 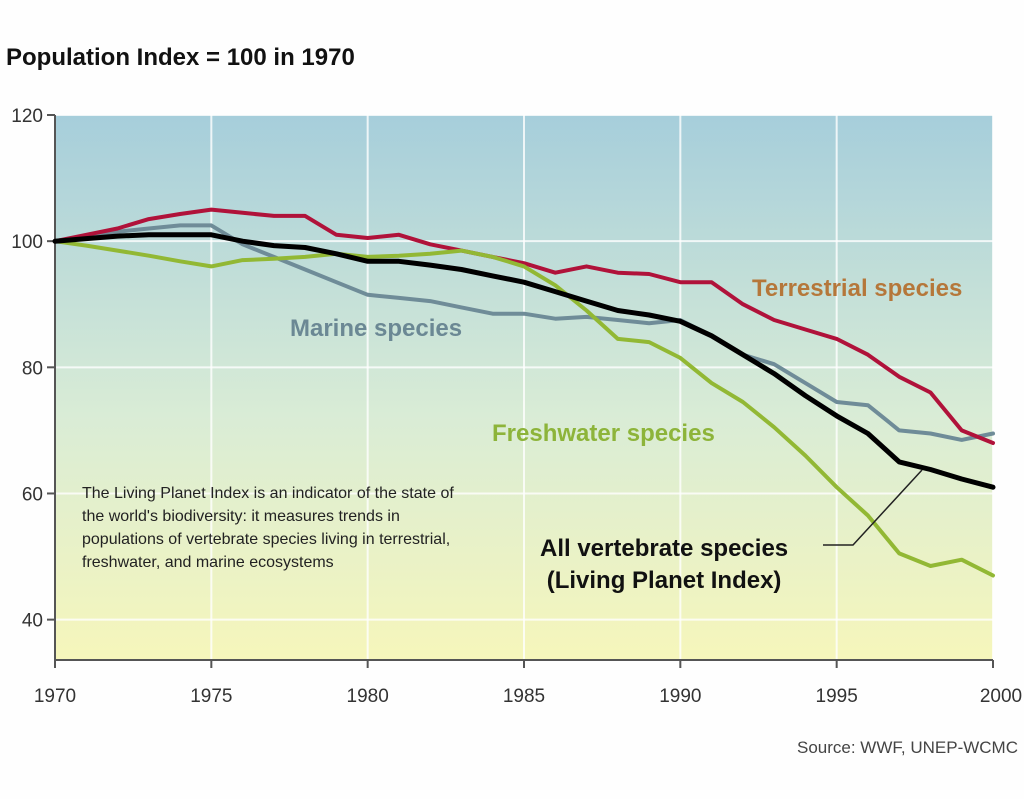 I want to click on y-tick-label: 80, so click(x=32, y=368).